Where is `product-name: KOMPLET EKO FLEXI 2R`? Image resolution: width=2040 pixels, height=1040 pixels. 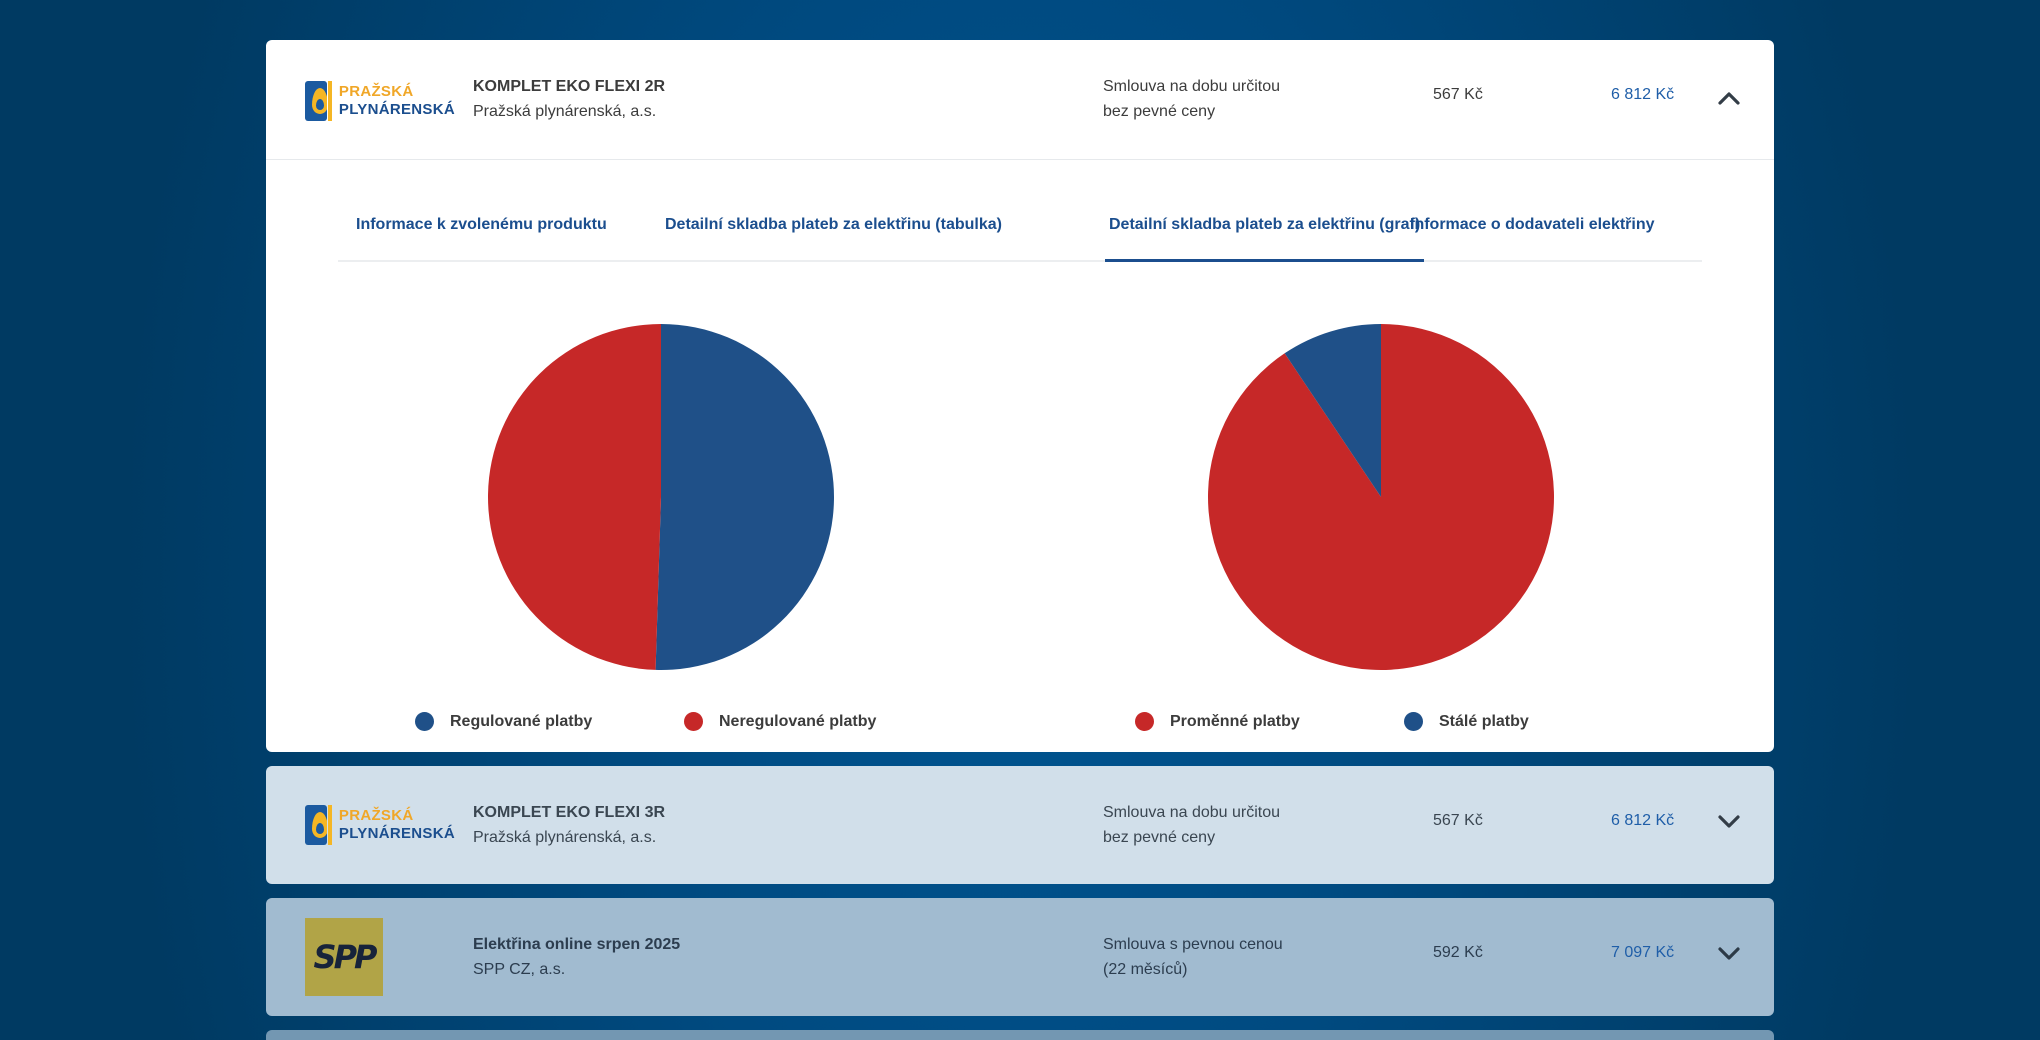 product-name: KOMPLET EKO FLEXI 2R is located at coordinates (569, 86).